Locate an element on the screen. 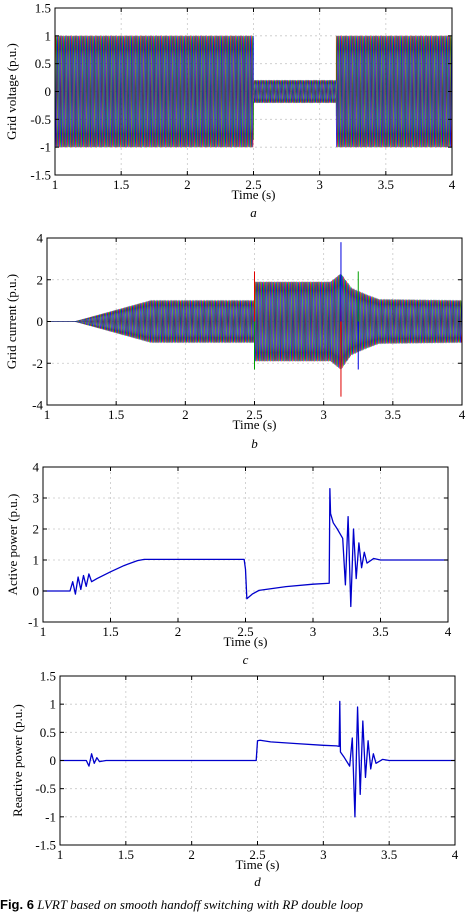 This screenshot has width=474, height=914. y-axis-label: Reactive power (p.u.) is located at coordinates (17, 760).